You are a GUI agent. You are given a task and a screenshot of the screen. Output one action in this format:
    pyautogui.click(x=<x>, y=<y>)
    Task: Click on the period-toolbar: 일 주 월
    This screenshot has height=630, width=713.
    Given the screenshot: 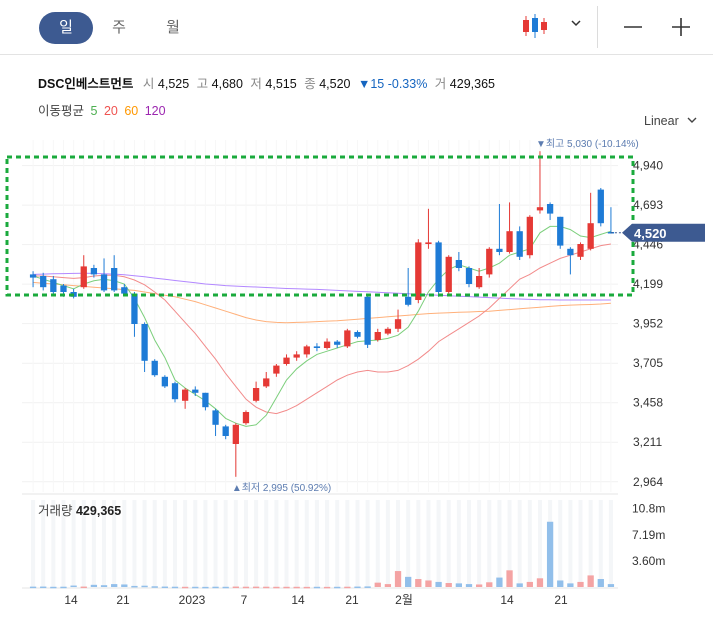 What is the action you would take?
    pyautogui.click(x=356, y=27)
    